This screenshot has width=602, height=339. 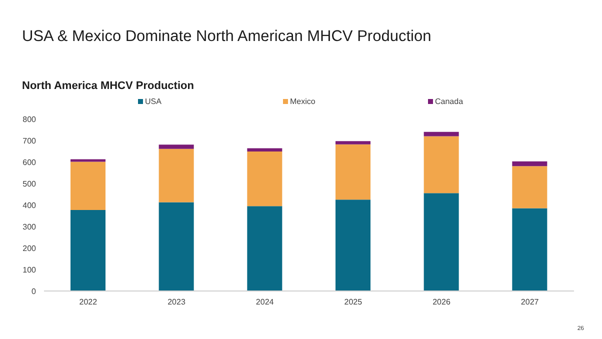 I want to click on y-tick-label: 500, so click(x=29, y=183).